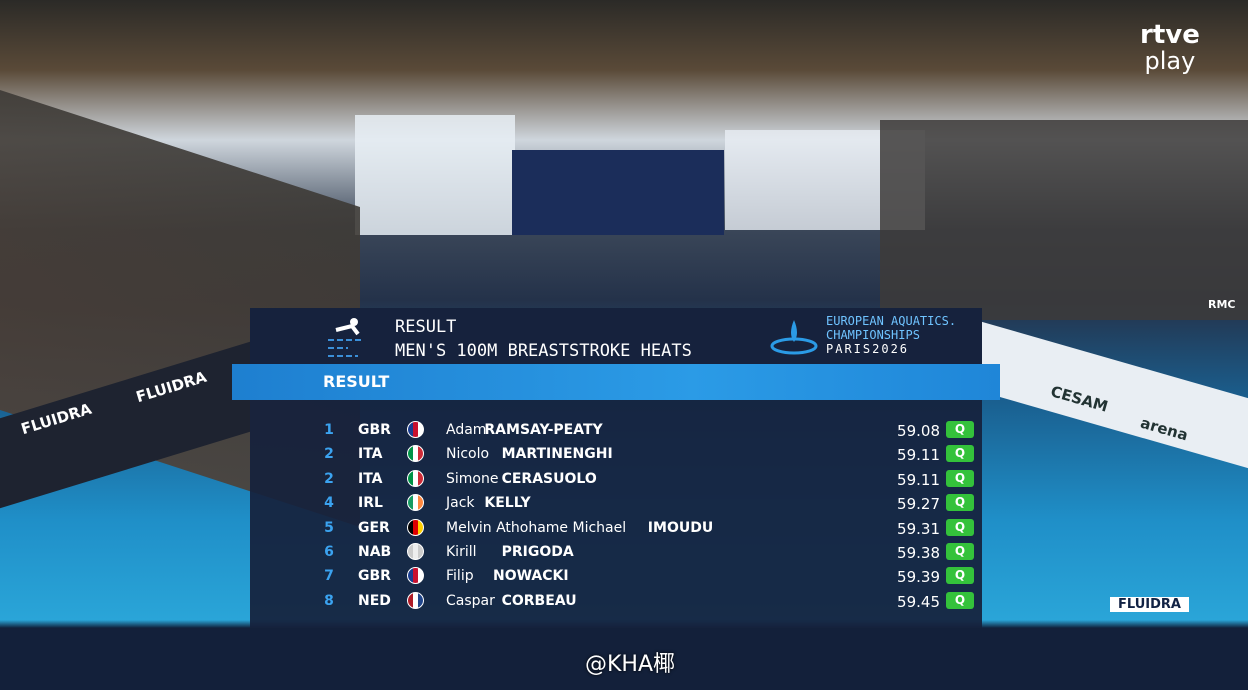 The width and height of the screenshot is (1248, 690). I want to click on nation: NED, so click(374, 600).